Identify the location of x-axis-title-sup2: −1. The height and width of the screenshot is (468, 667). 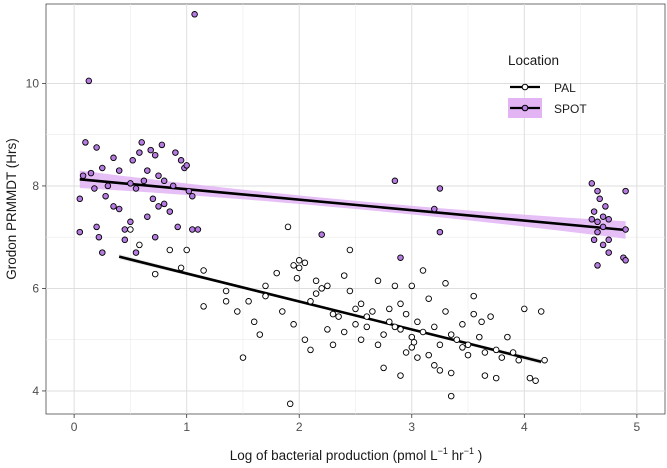
(469, 451).